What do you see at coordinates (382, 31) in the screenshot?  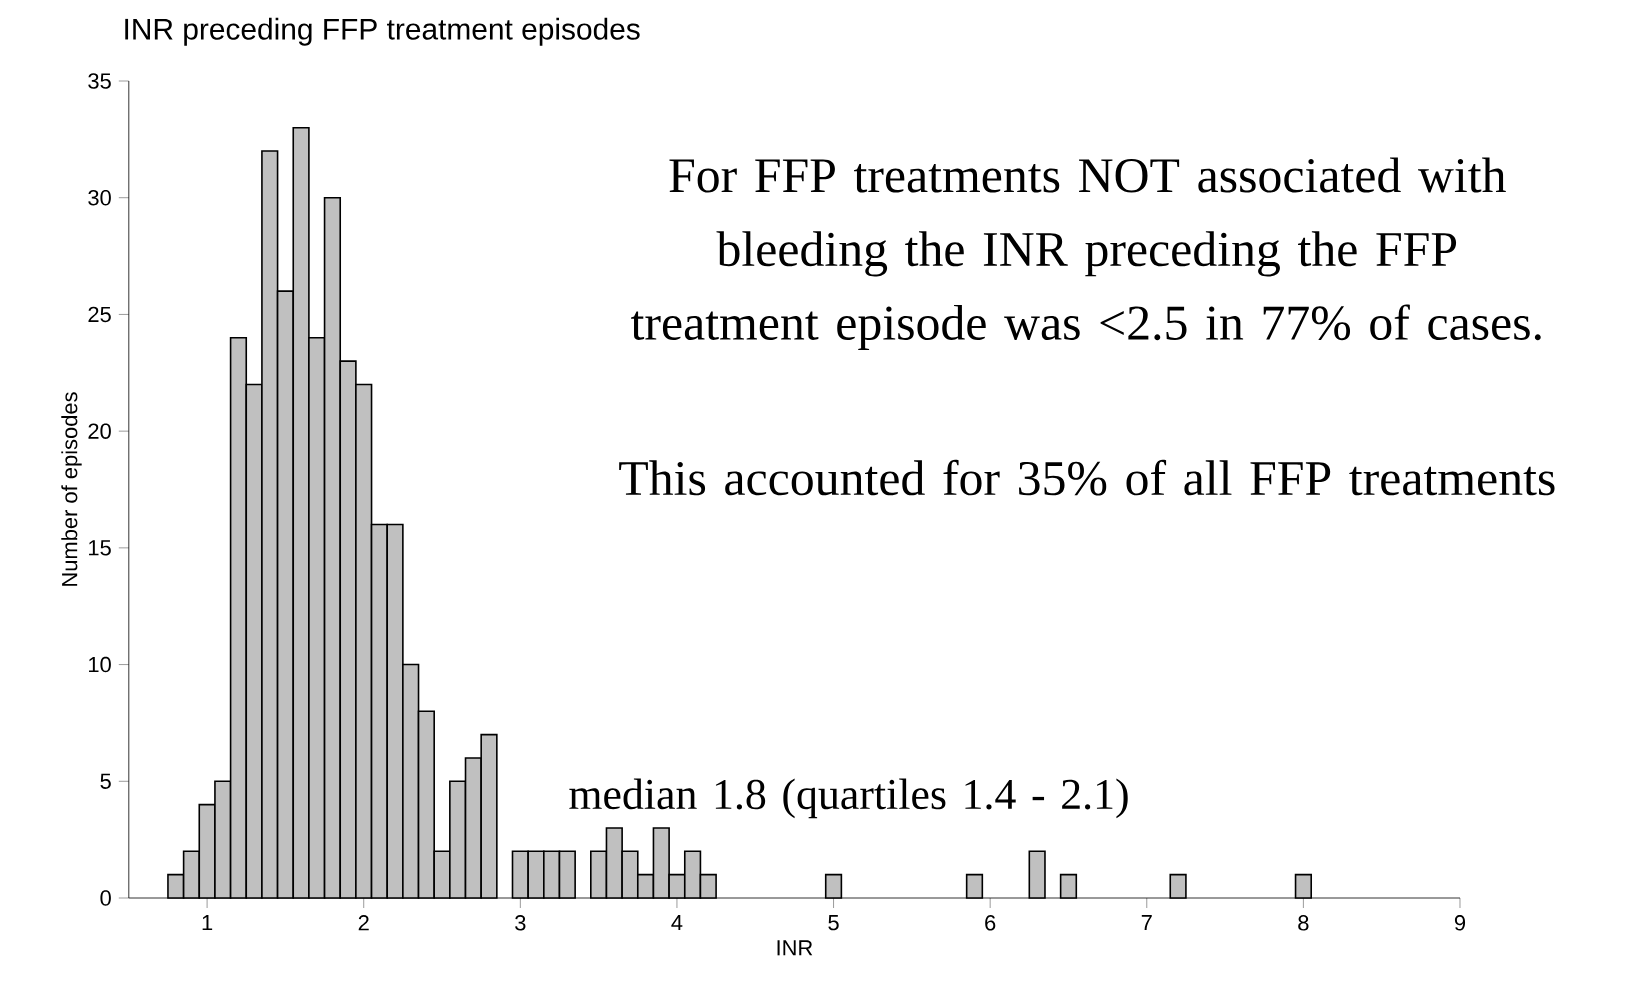 I see `chart-title: INR preceding FFP treatment episodes` at bounding box center [382, 31].